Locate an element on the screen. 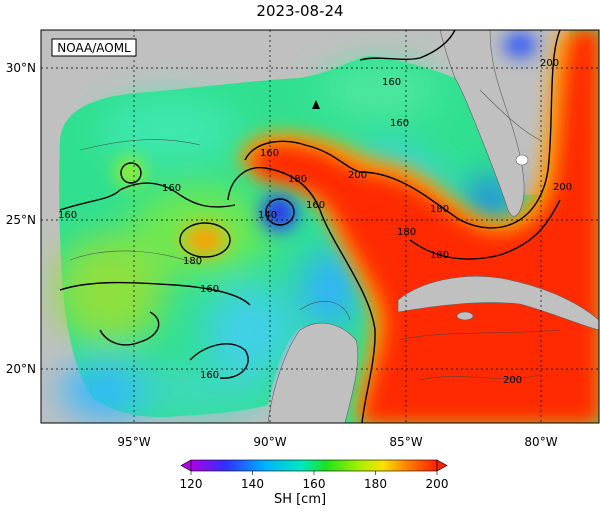  colorbar-tick-label: 200 is located at coordinates (437, 484).